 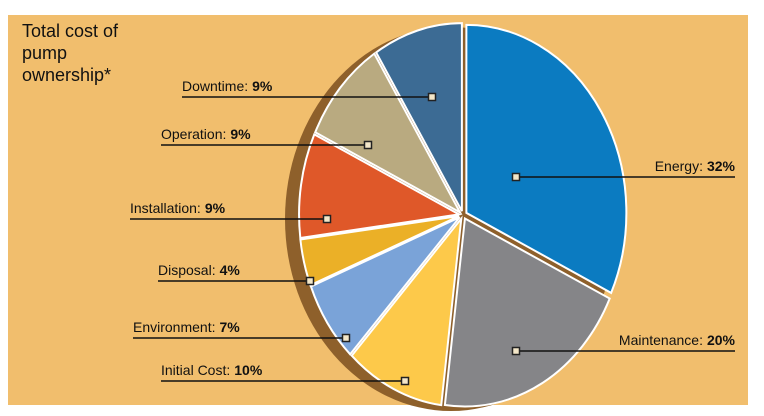 What do you see at coordinates (174, 327) in the screenshot?
I see `slice-label-name: Environment:` at bounding box center [174, 327].